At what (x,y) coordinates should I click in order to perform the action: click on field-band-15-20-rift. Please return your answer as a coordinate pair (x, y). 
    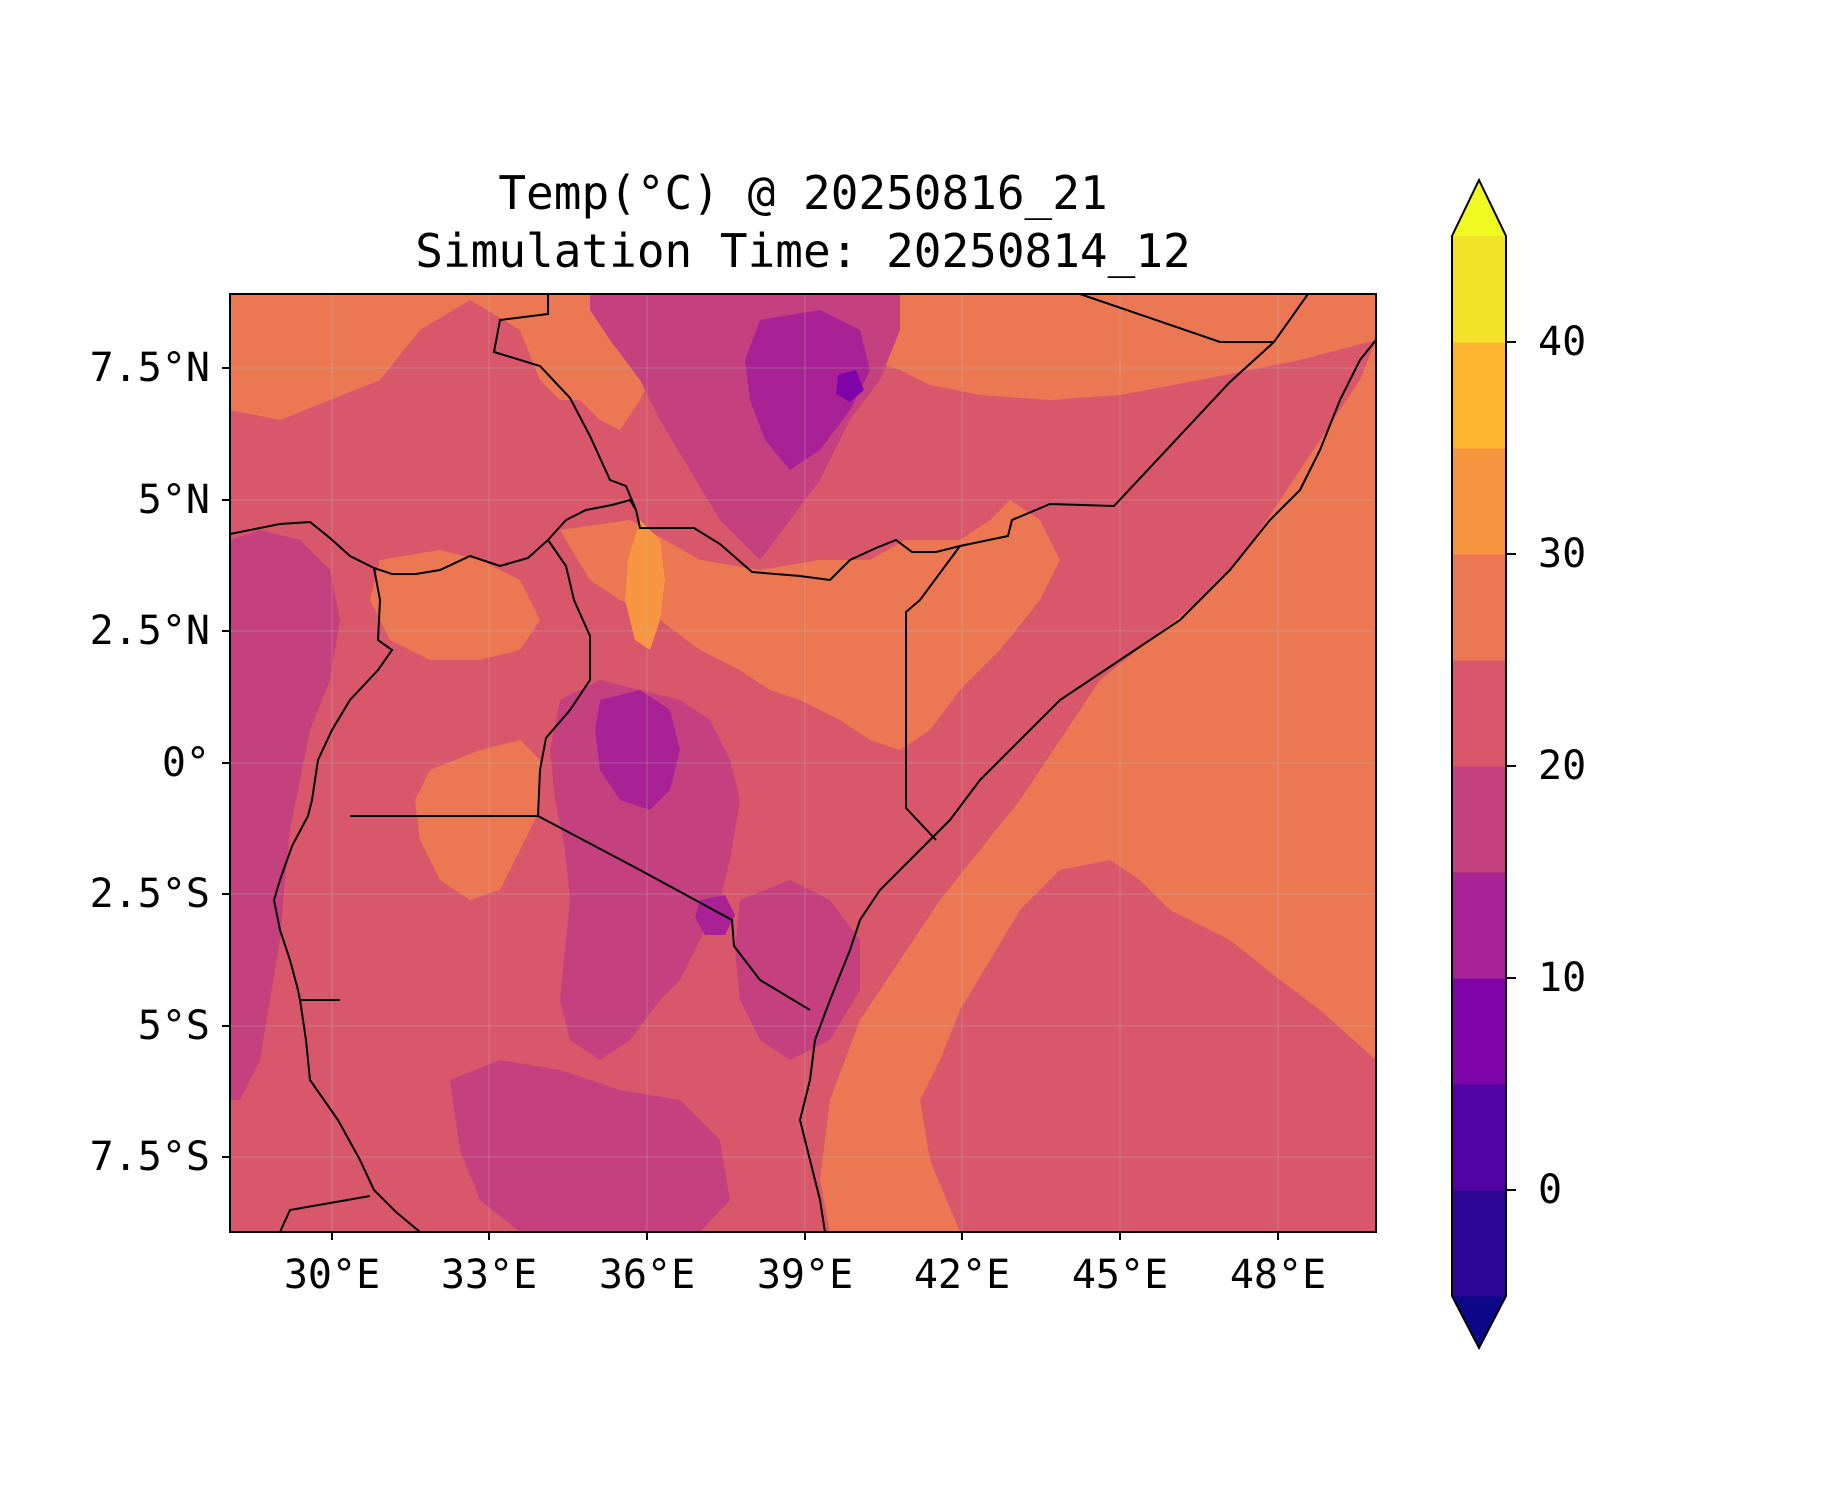
    Looking at the image, I should click on (645, 870).